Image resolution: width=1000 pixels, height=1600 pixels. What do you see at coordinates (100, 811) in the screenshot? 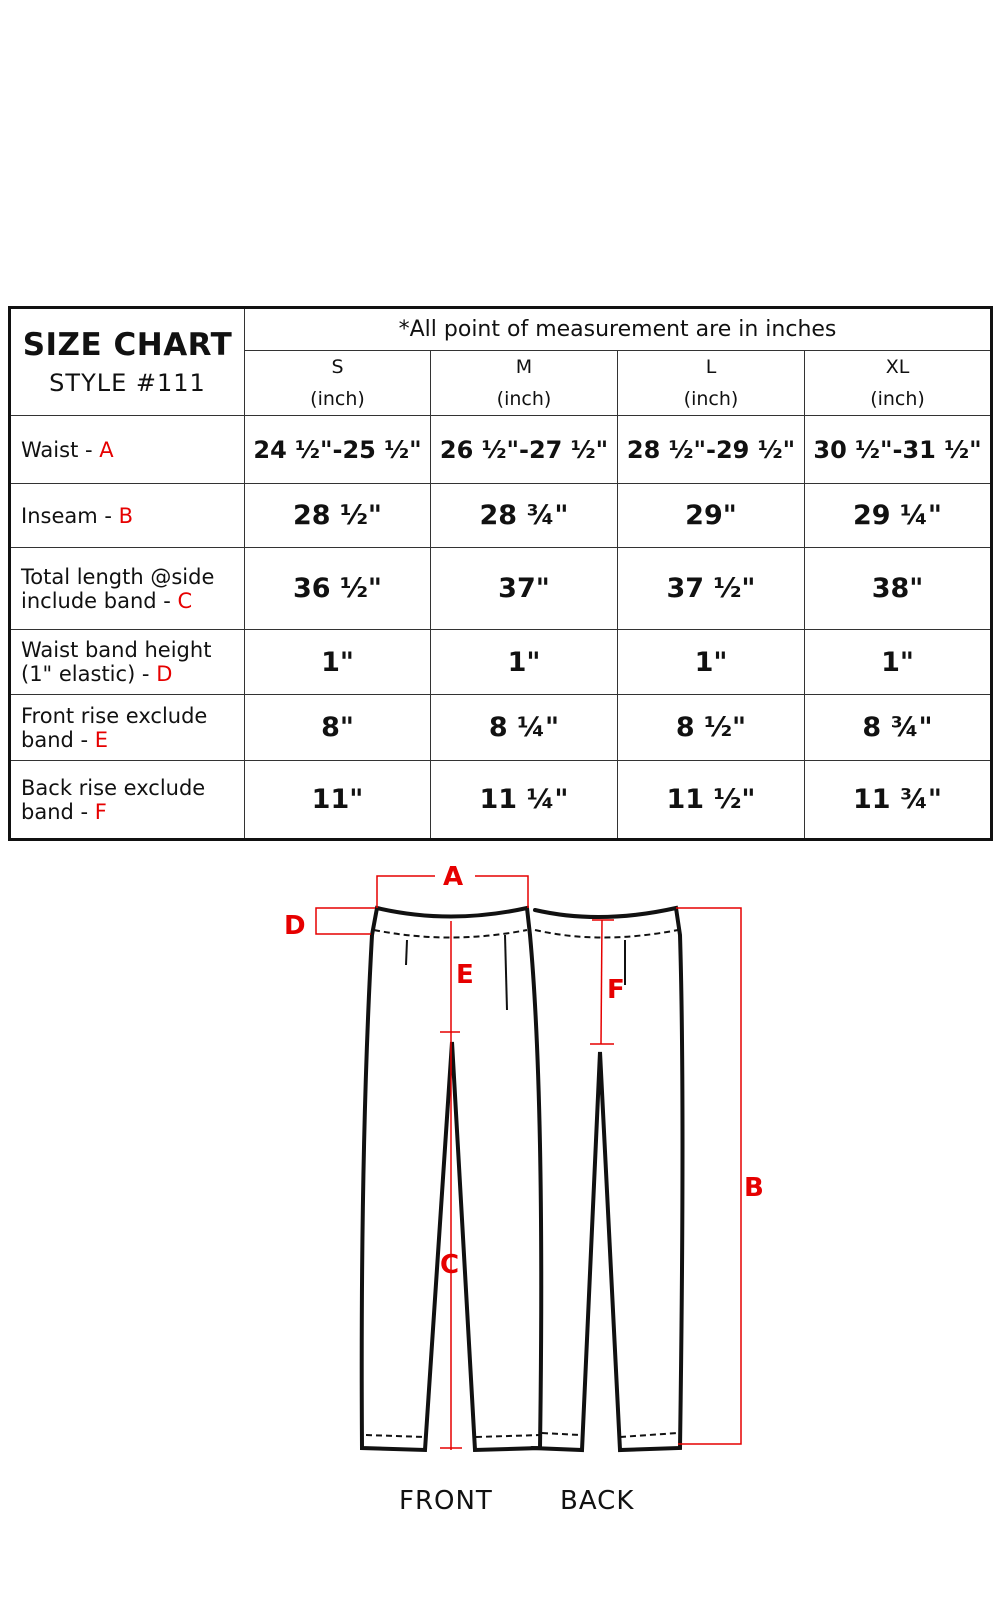
I see `label-code: F` at bounding box center [100, 811].